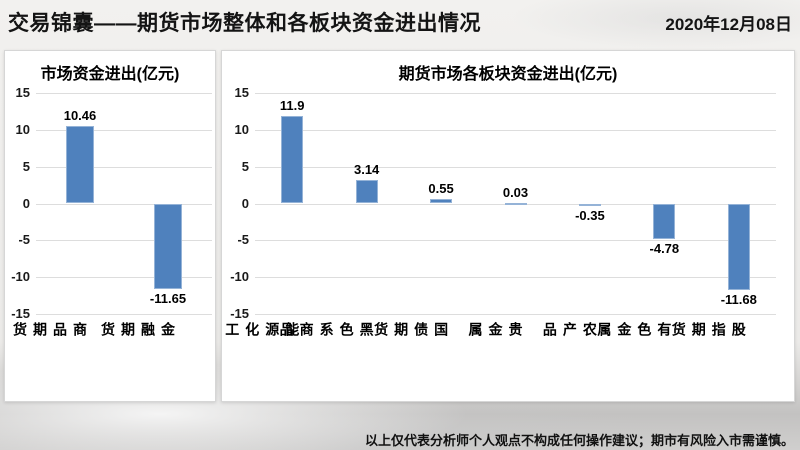 The image size is (800, 450). I want to click on category-label: 能源化工, so click(262, 329).